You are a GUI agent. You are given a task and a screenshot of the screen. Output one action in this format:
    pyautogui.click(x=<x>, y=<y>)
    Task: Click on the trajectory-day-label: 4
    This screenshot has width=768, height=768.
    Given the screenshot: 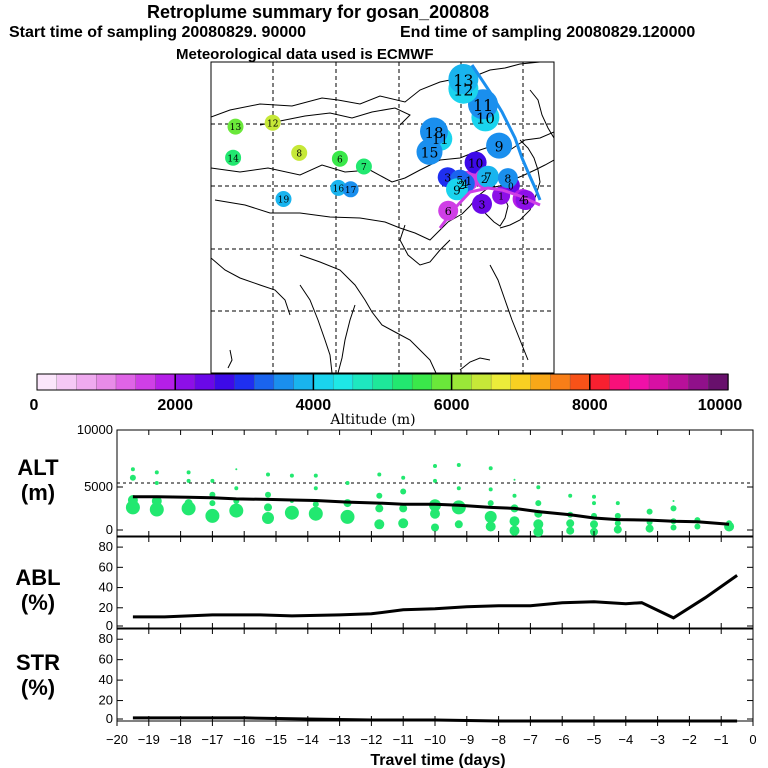 What is the action you would take?
    pyautogui.click(x=464, y=184)
    